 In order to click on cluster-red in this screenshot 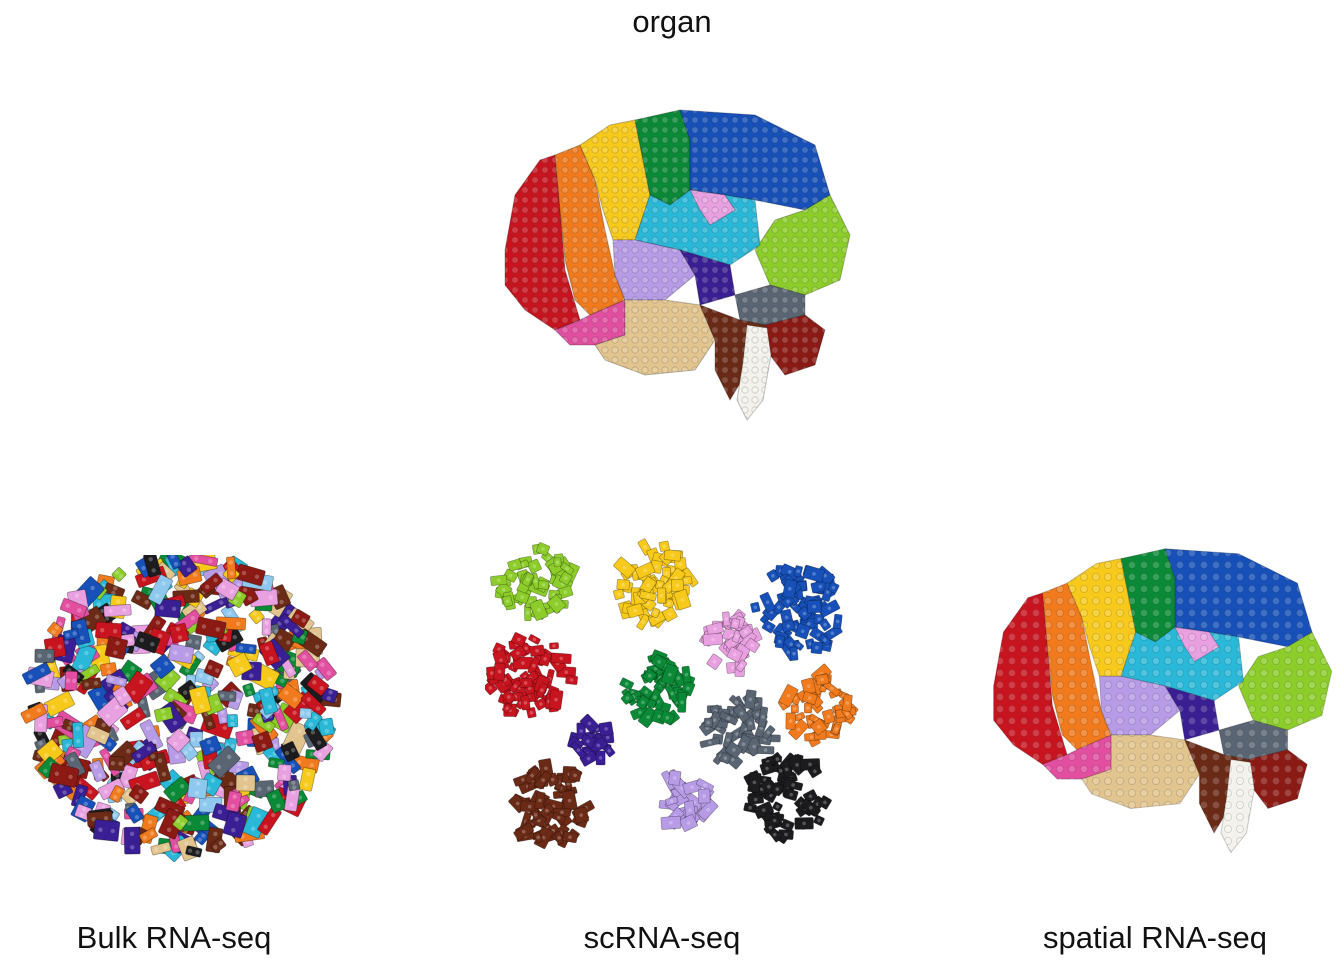, I will do `click(532, 675)`.